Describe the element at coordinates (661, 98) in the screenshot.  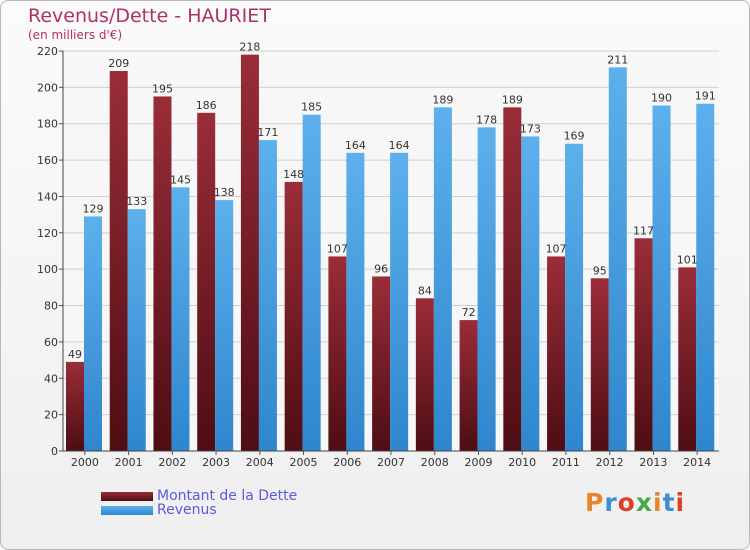
I see `data-label-revenue: 190` at that location.